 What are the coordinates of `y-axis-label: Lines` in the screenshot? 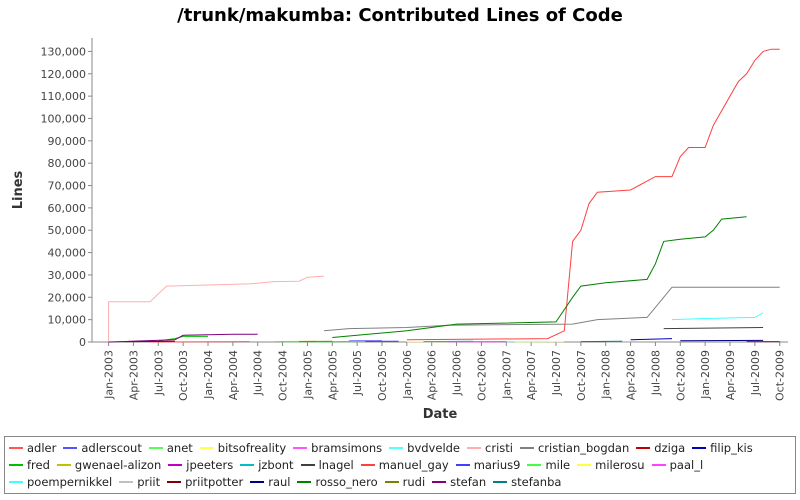 It's located at (18, 189).